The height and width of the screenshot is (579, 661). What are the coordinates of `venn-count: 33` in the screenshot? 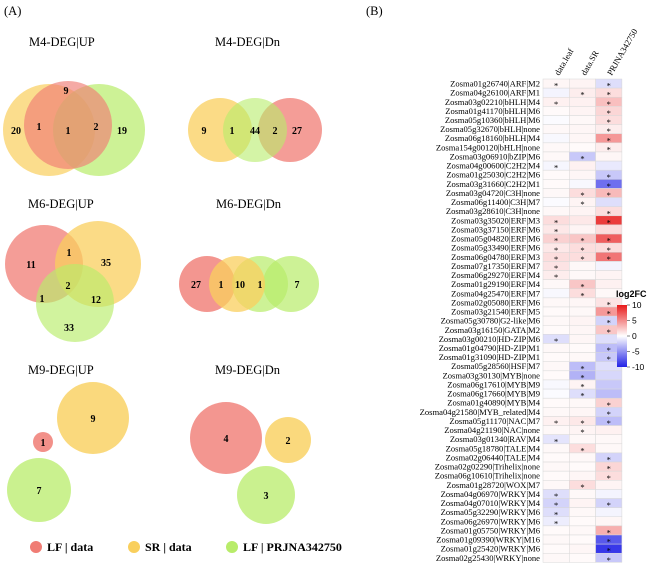 It's located at (69, 328).